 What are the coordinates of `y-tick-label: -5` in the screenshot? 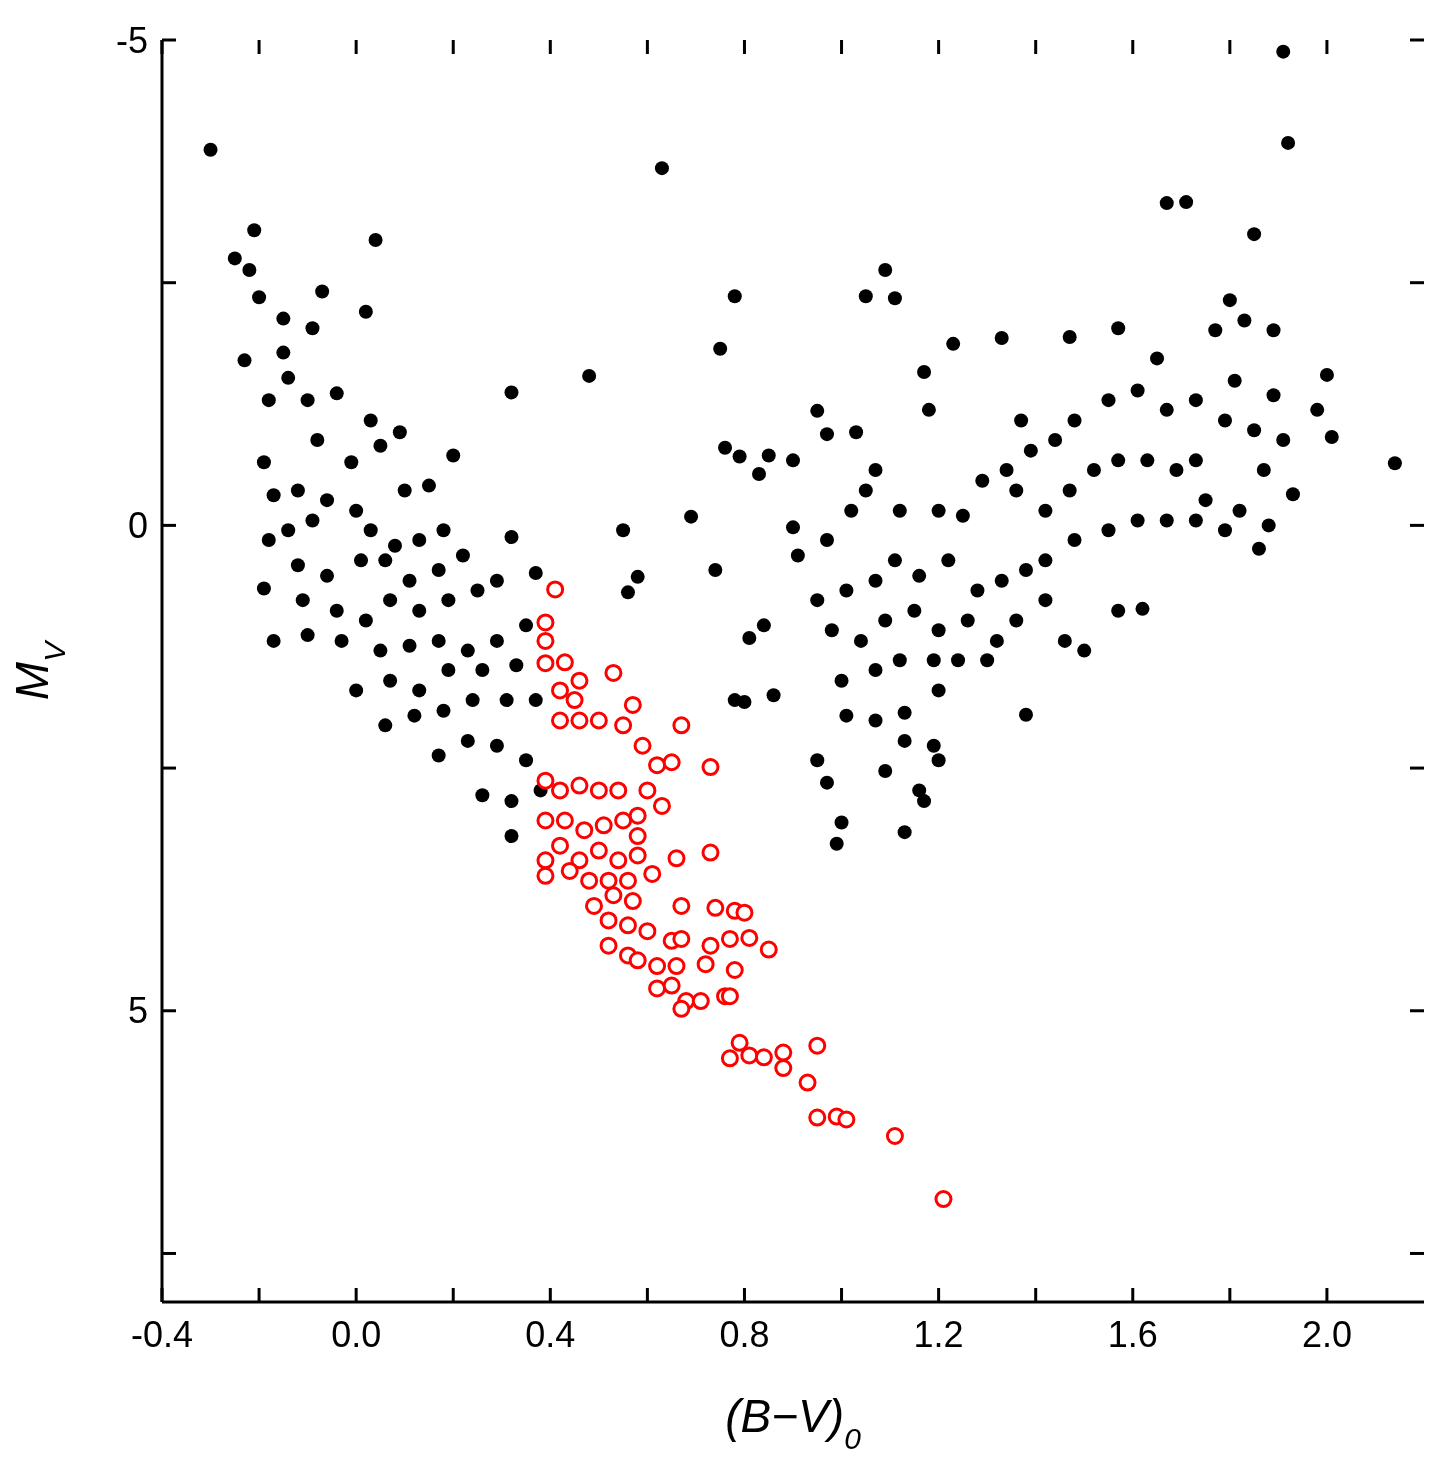 It's located at (131, 40).